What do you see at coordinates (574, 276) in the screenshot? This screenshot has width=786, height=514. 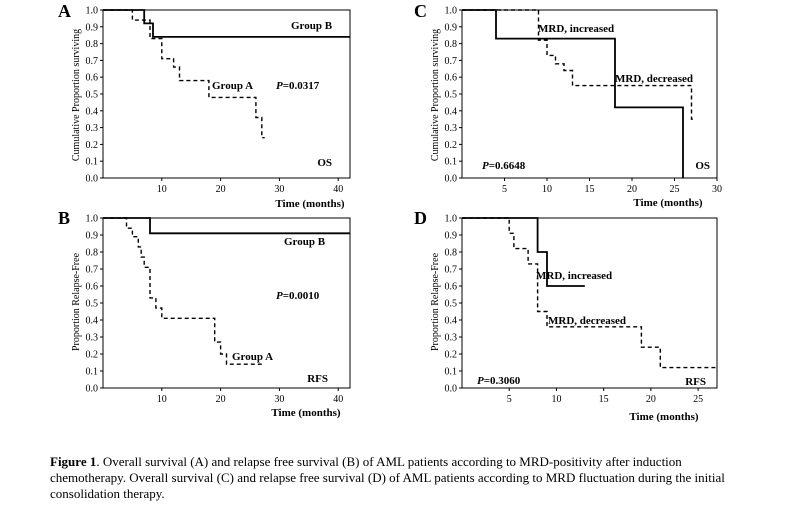 I see `series-label-mrd-increased: MRD, increased` at bounding box center [574, 276].